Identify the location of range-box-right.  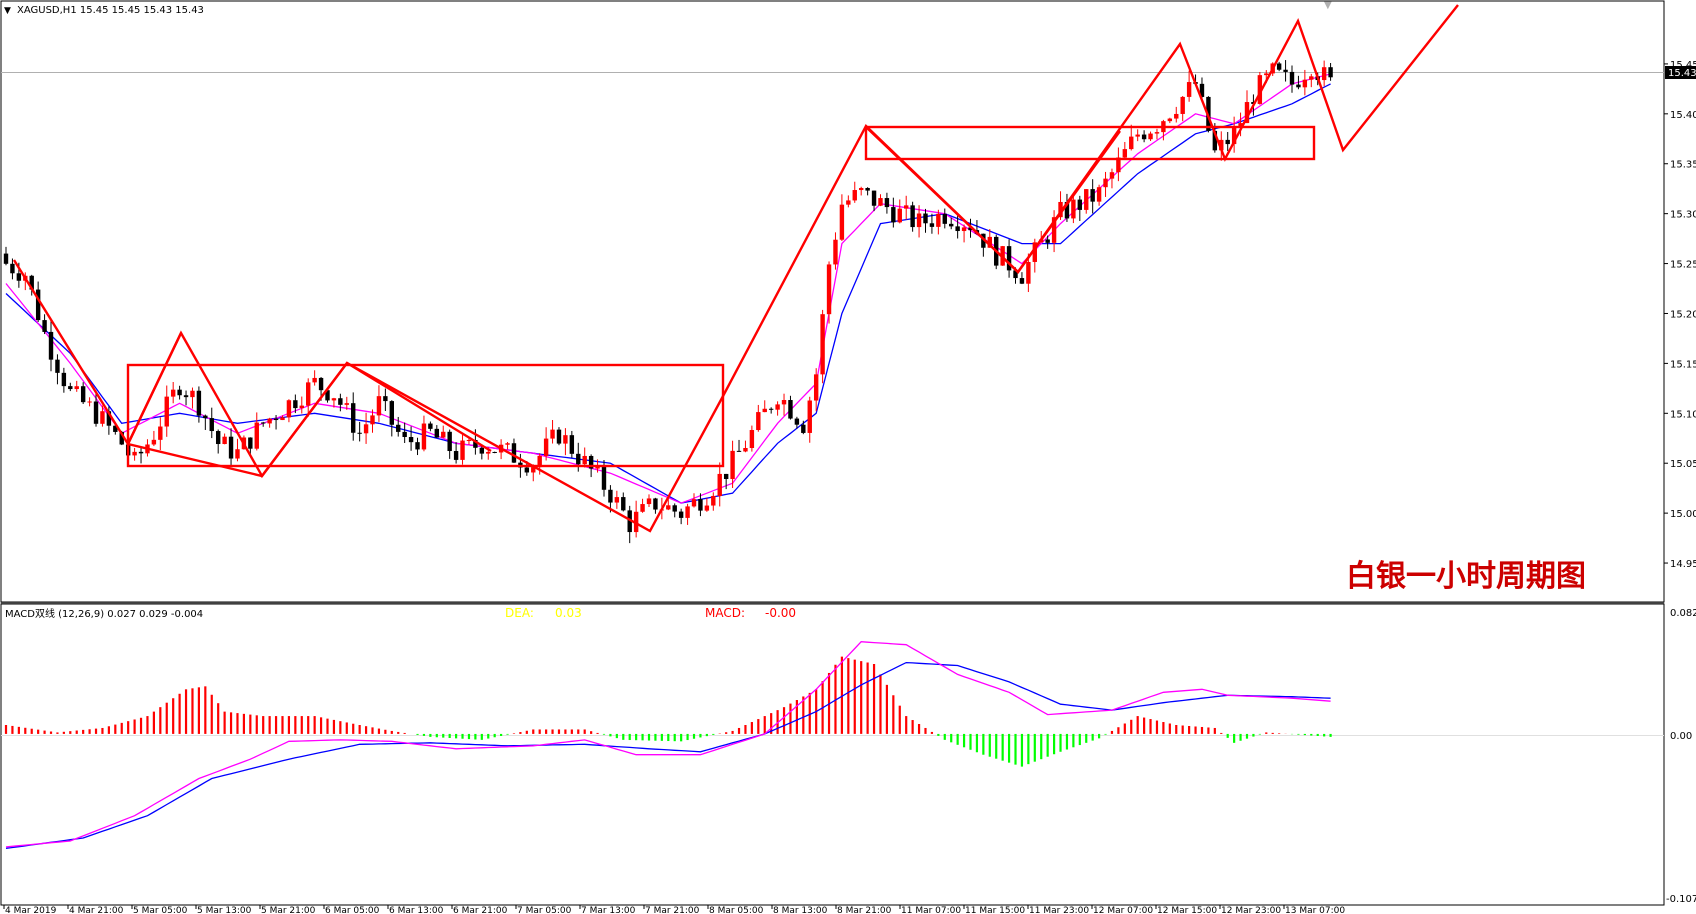
(1090, 143).